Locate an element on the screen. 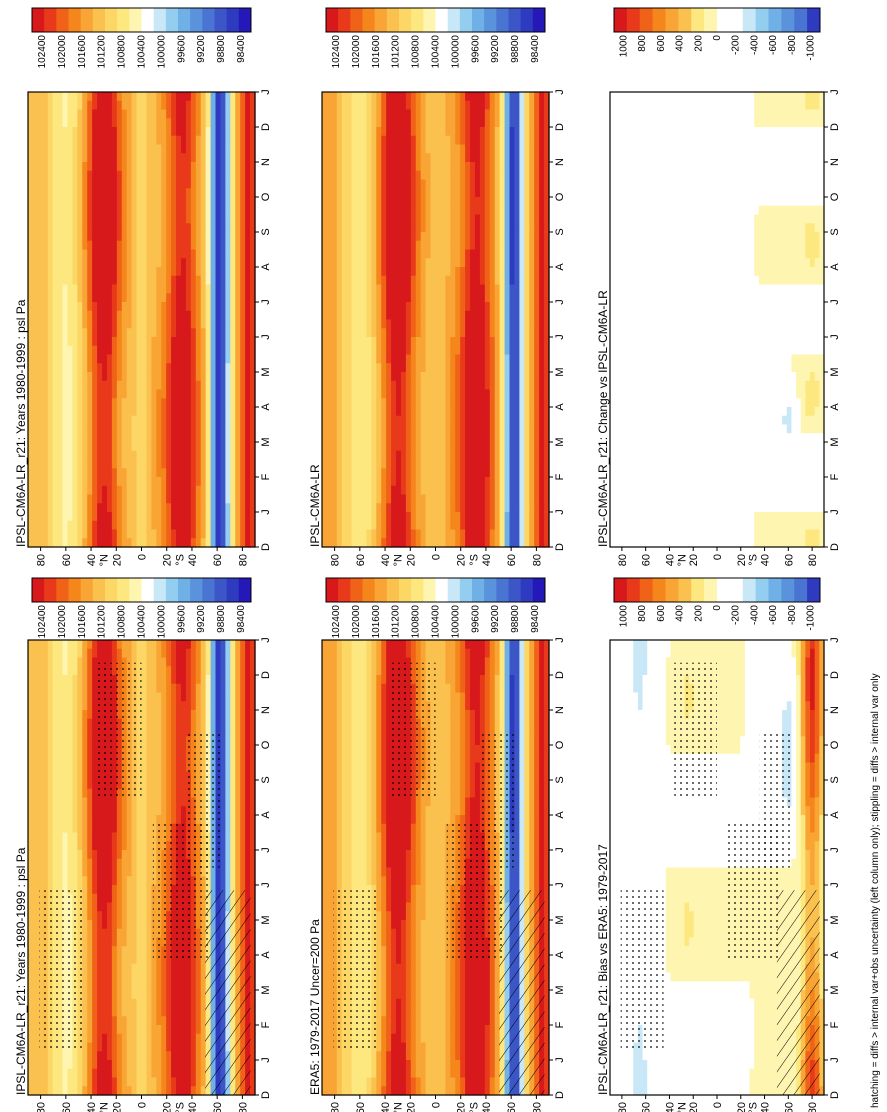  month-tick-label: J is located at coordinates (266, 885).